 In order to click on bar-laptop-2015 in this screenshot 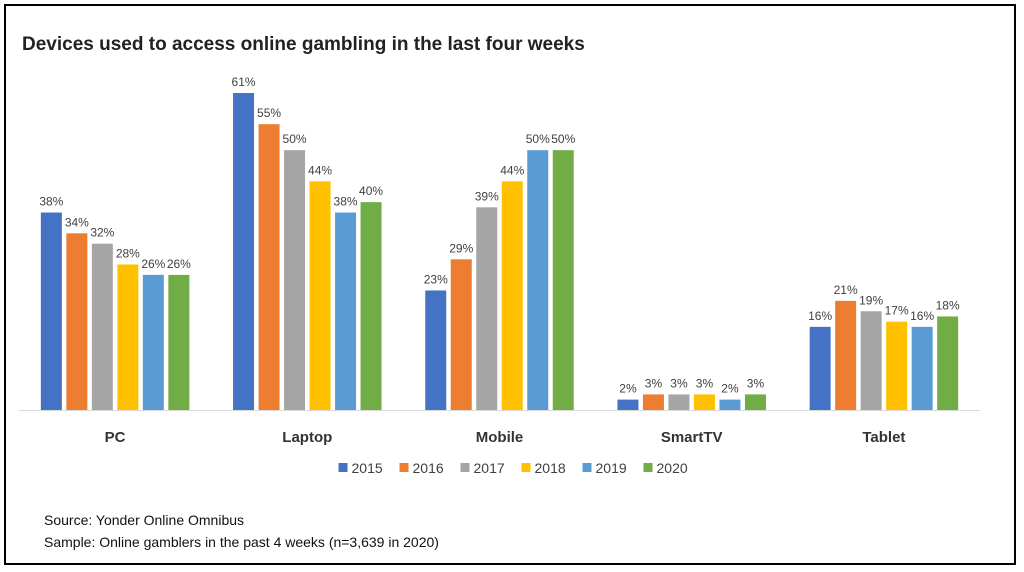, I will do `click(244, 251)`.